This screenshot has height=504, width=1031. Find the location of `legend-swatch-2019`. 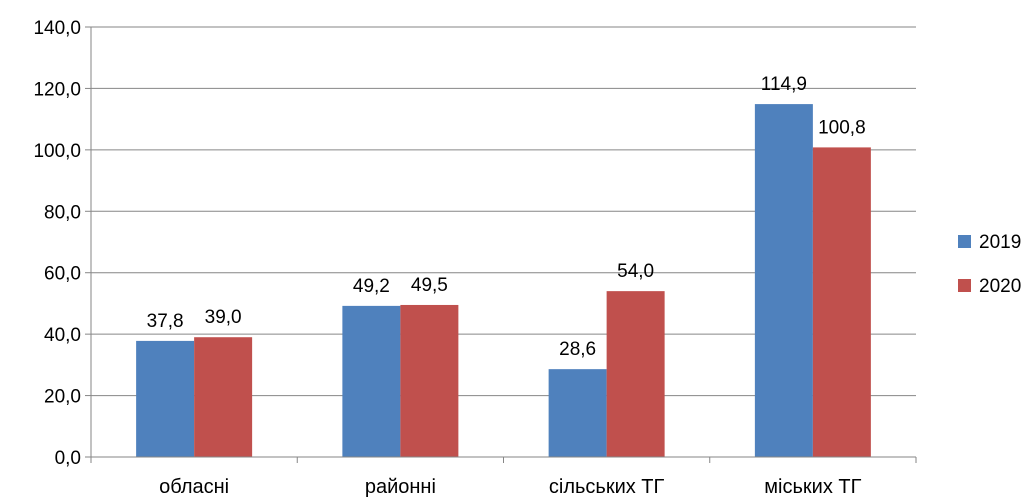

legend-swatch-2019 is located at coordinates (964, 241).